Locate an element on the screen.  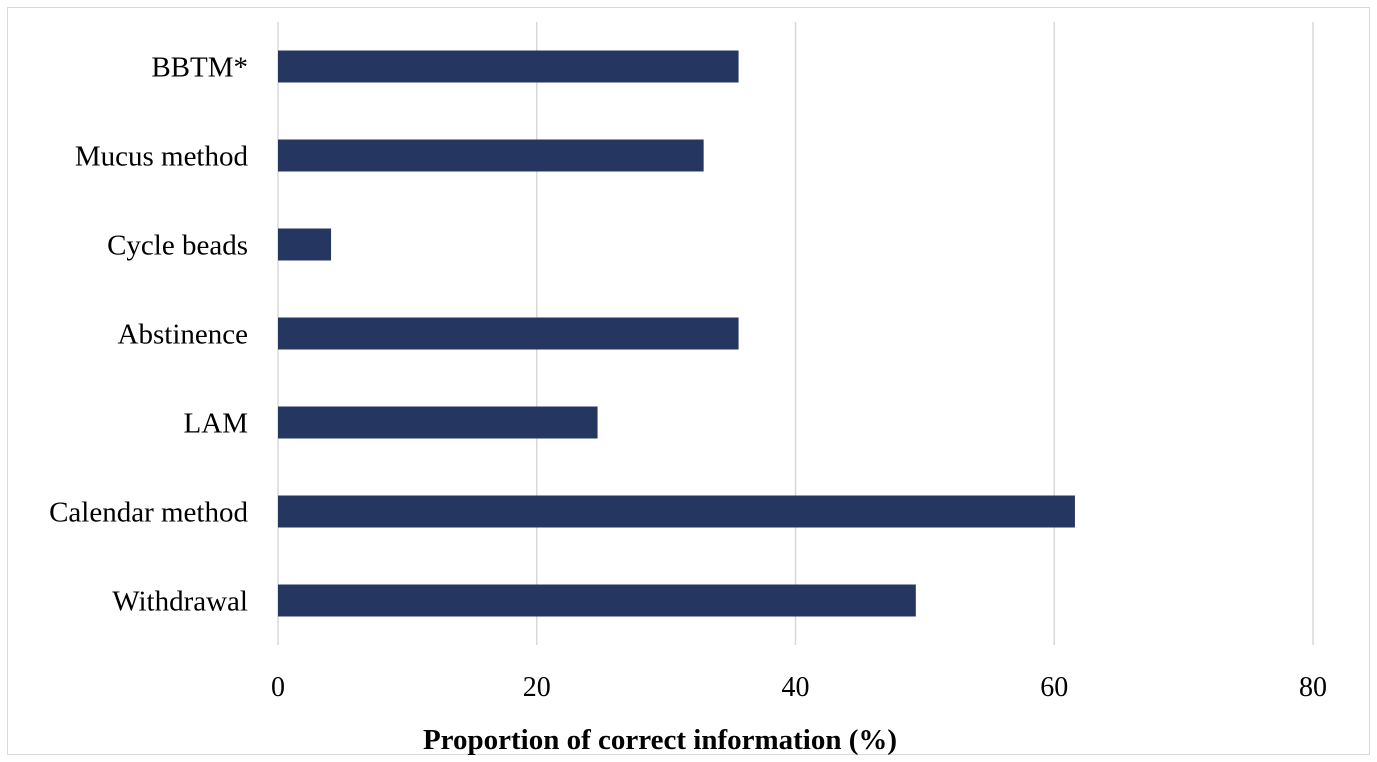
x-tick-label: 0 is located at coordinates (278, 687).